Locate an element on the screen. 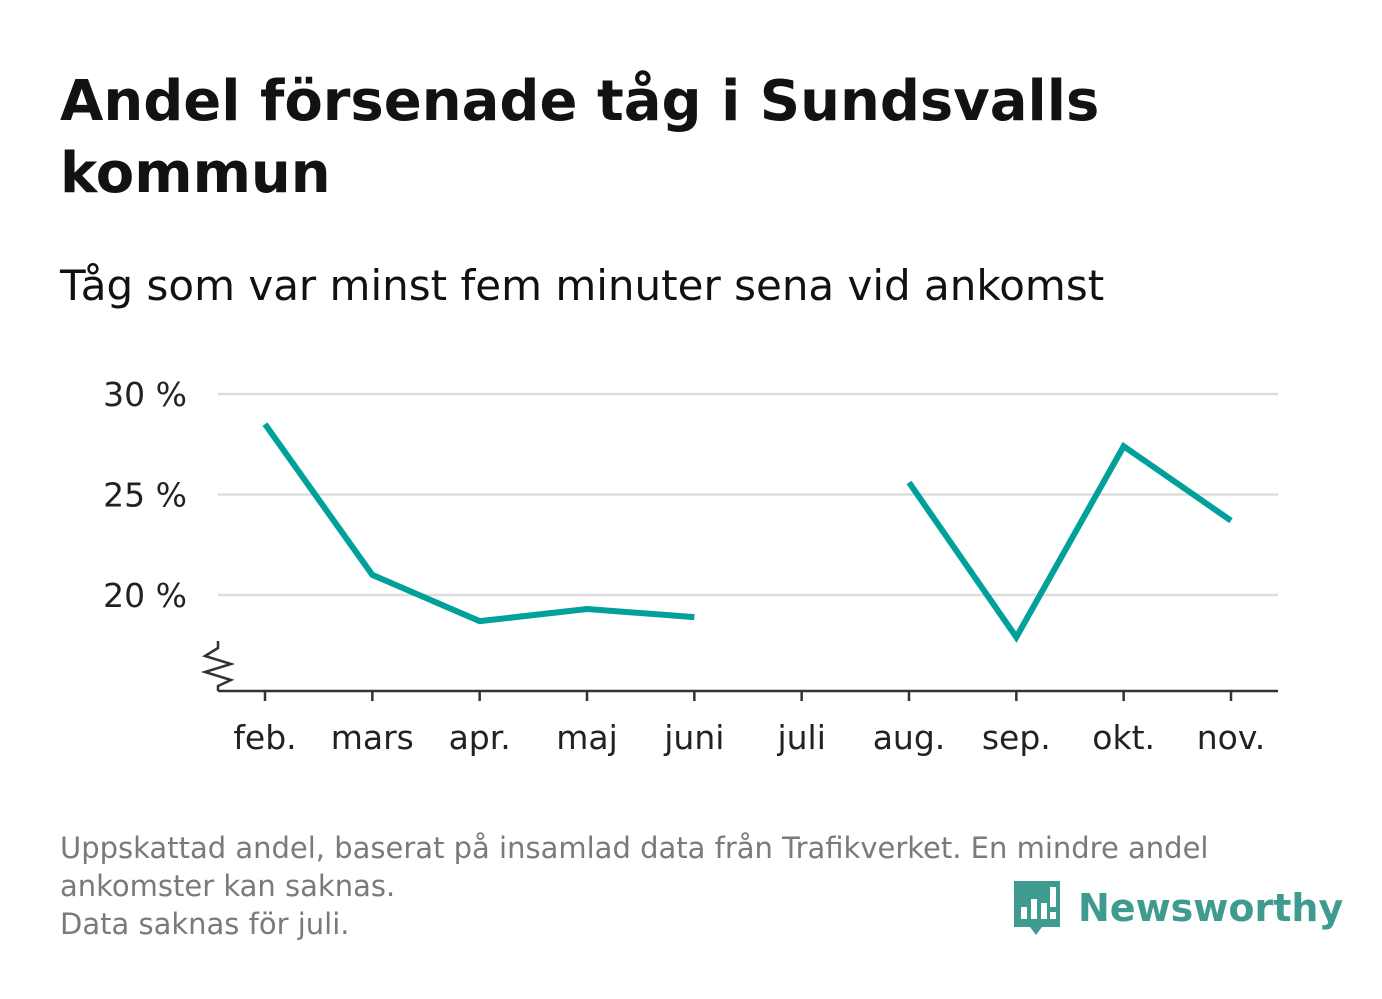 This screenshot has width=1382, height=999. y-tick-label: 20 % is located at coordinates (145, 595).